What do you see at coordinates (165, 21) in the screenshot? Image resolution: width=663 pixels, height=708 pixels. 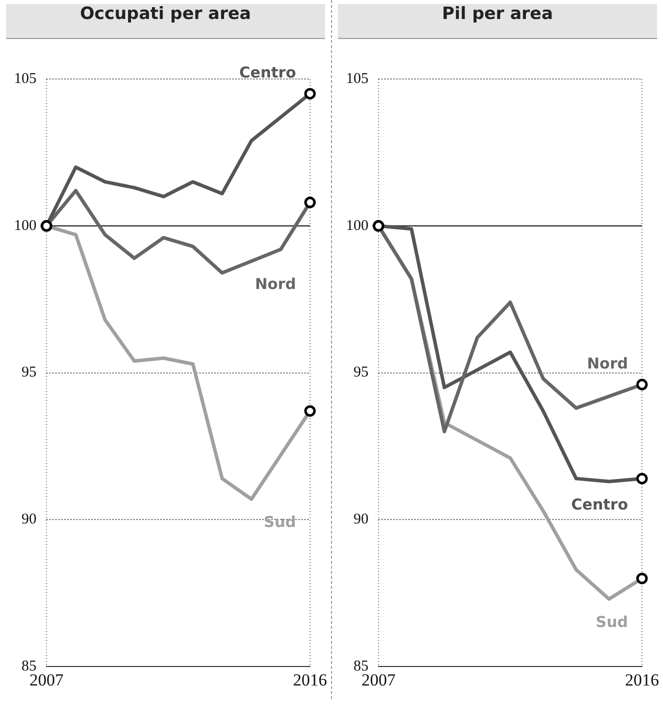 I see `chart-title: Occupati per area` at bounding box center [165, 21].